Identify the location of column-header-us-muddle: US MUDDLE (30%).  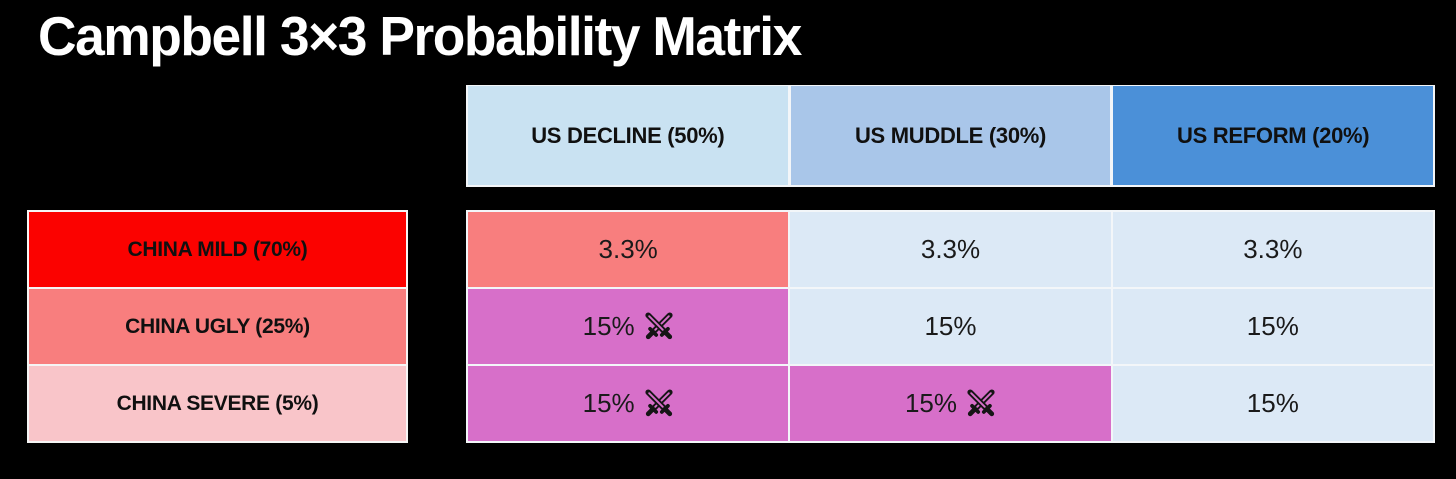
(950, 135).